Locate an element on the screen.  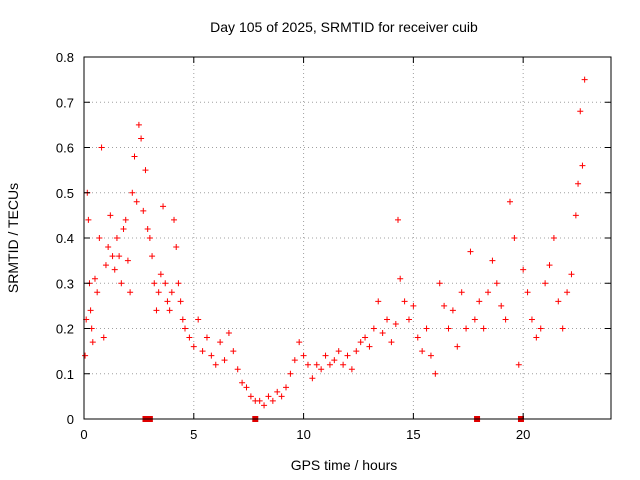
x-axis-label: GPS time / hours is located at coordinates (344, 465).